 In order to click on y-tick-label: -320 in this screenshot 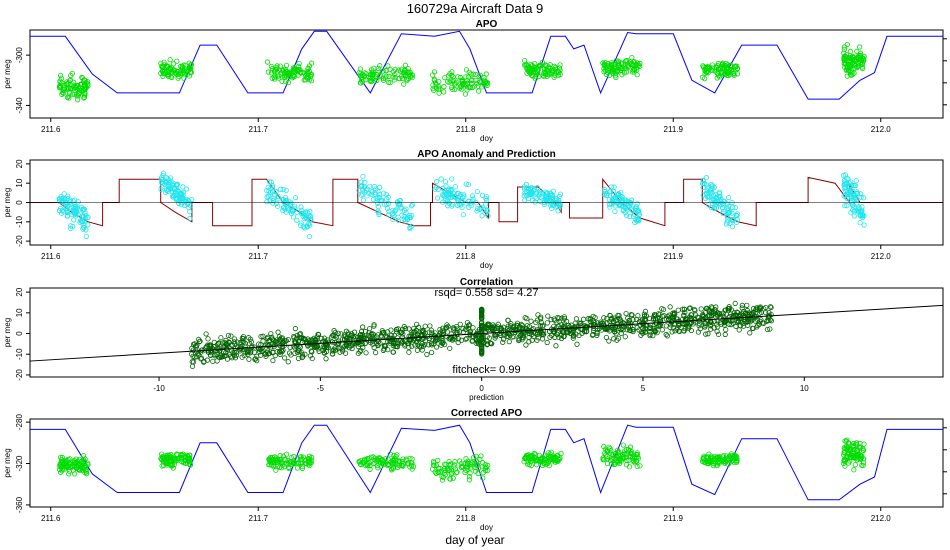, I will do `click(19, 463)`.